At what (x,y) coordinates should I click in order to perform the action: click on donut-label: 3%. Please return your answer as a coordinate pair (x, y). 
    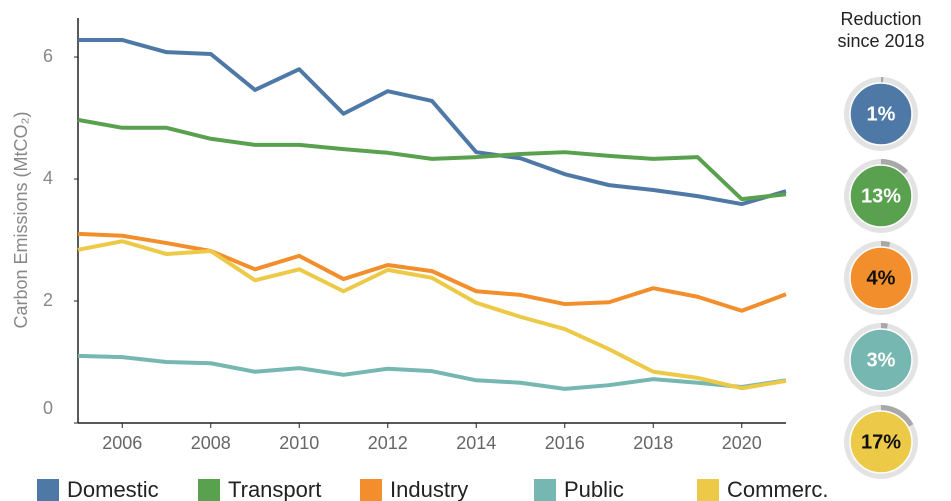
    Looking at the image, I should click on (881, 360).